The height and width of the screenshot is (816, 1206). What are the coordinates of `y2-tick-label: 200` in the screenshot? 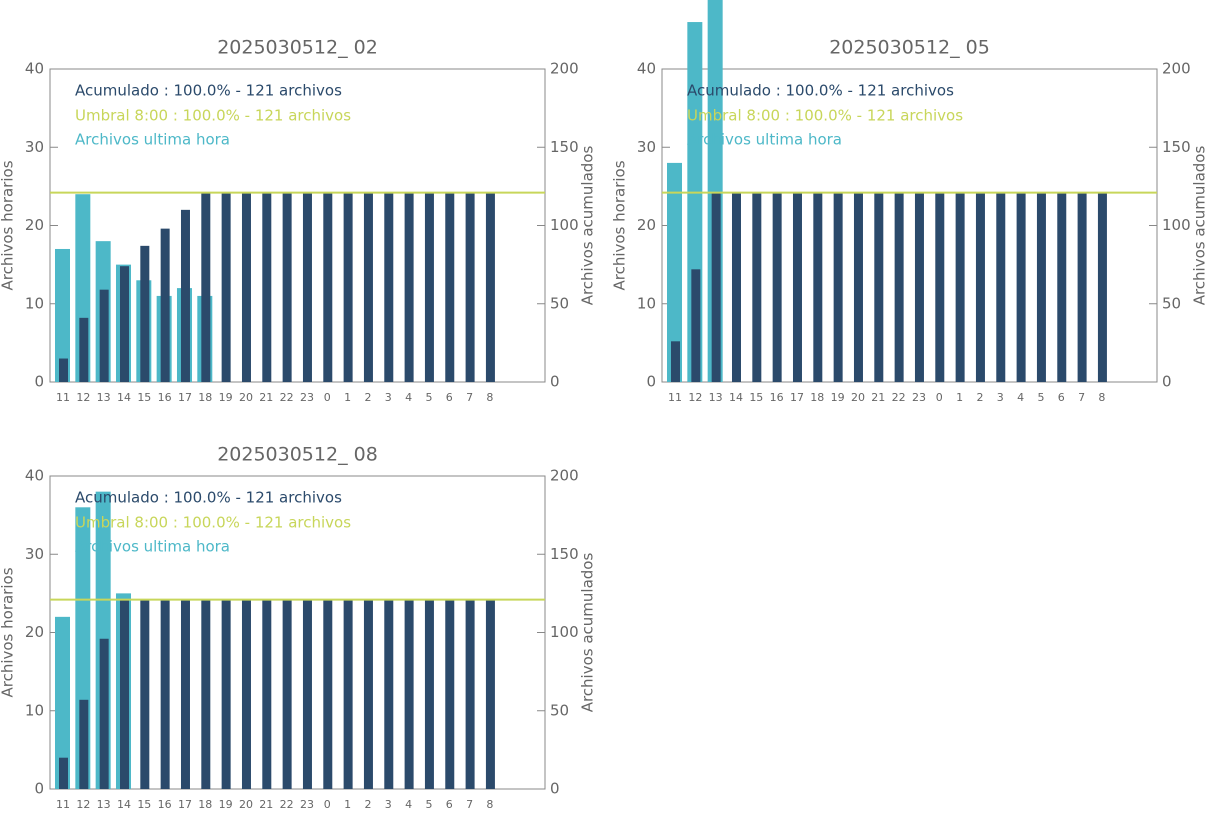 It's located at (1176, 69).